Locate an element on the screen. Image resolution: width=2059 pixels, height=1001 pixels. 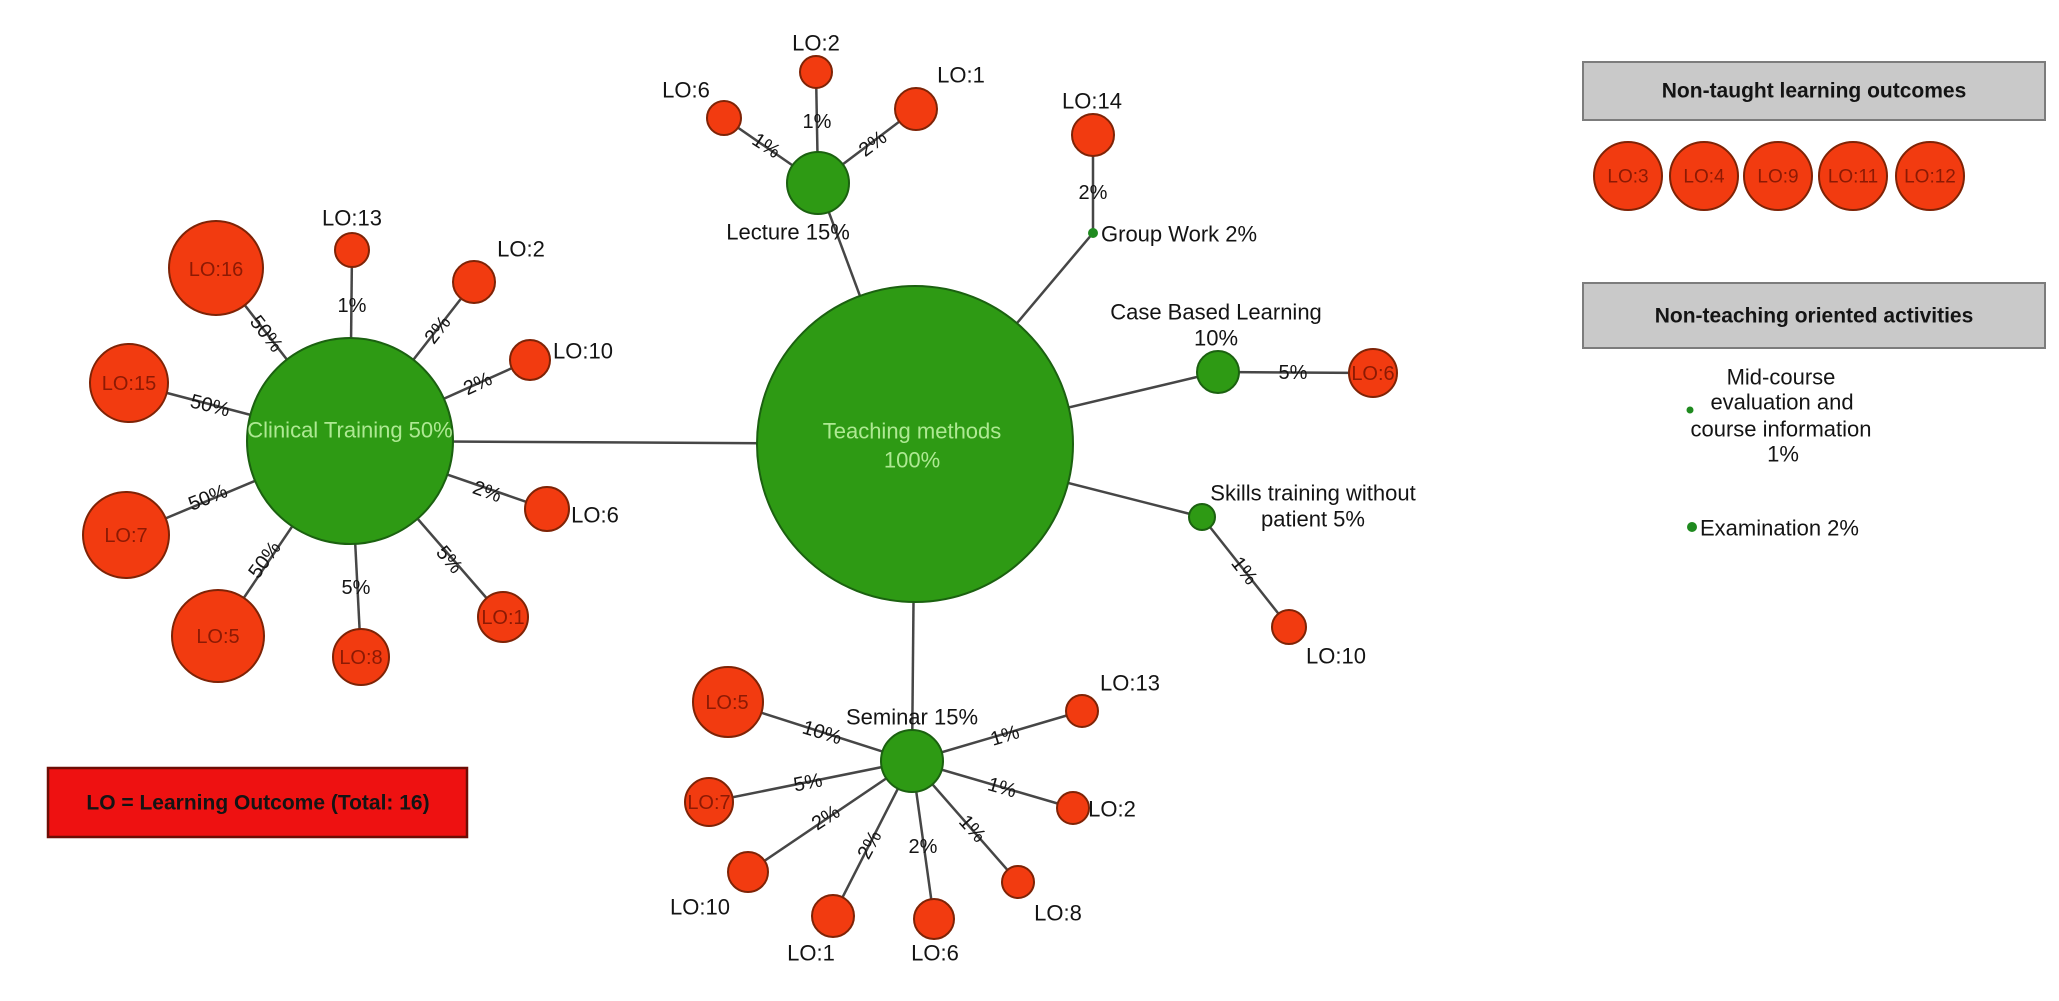
edge-seminar-lo7 is located at coordinates (810, 781).